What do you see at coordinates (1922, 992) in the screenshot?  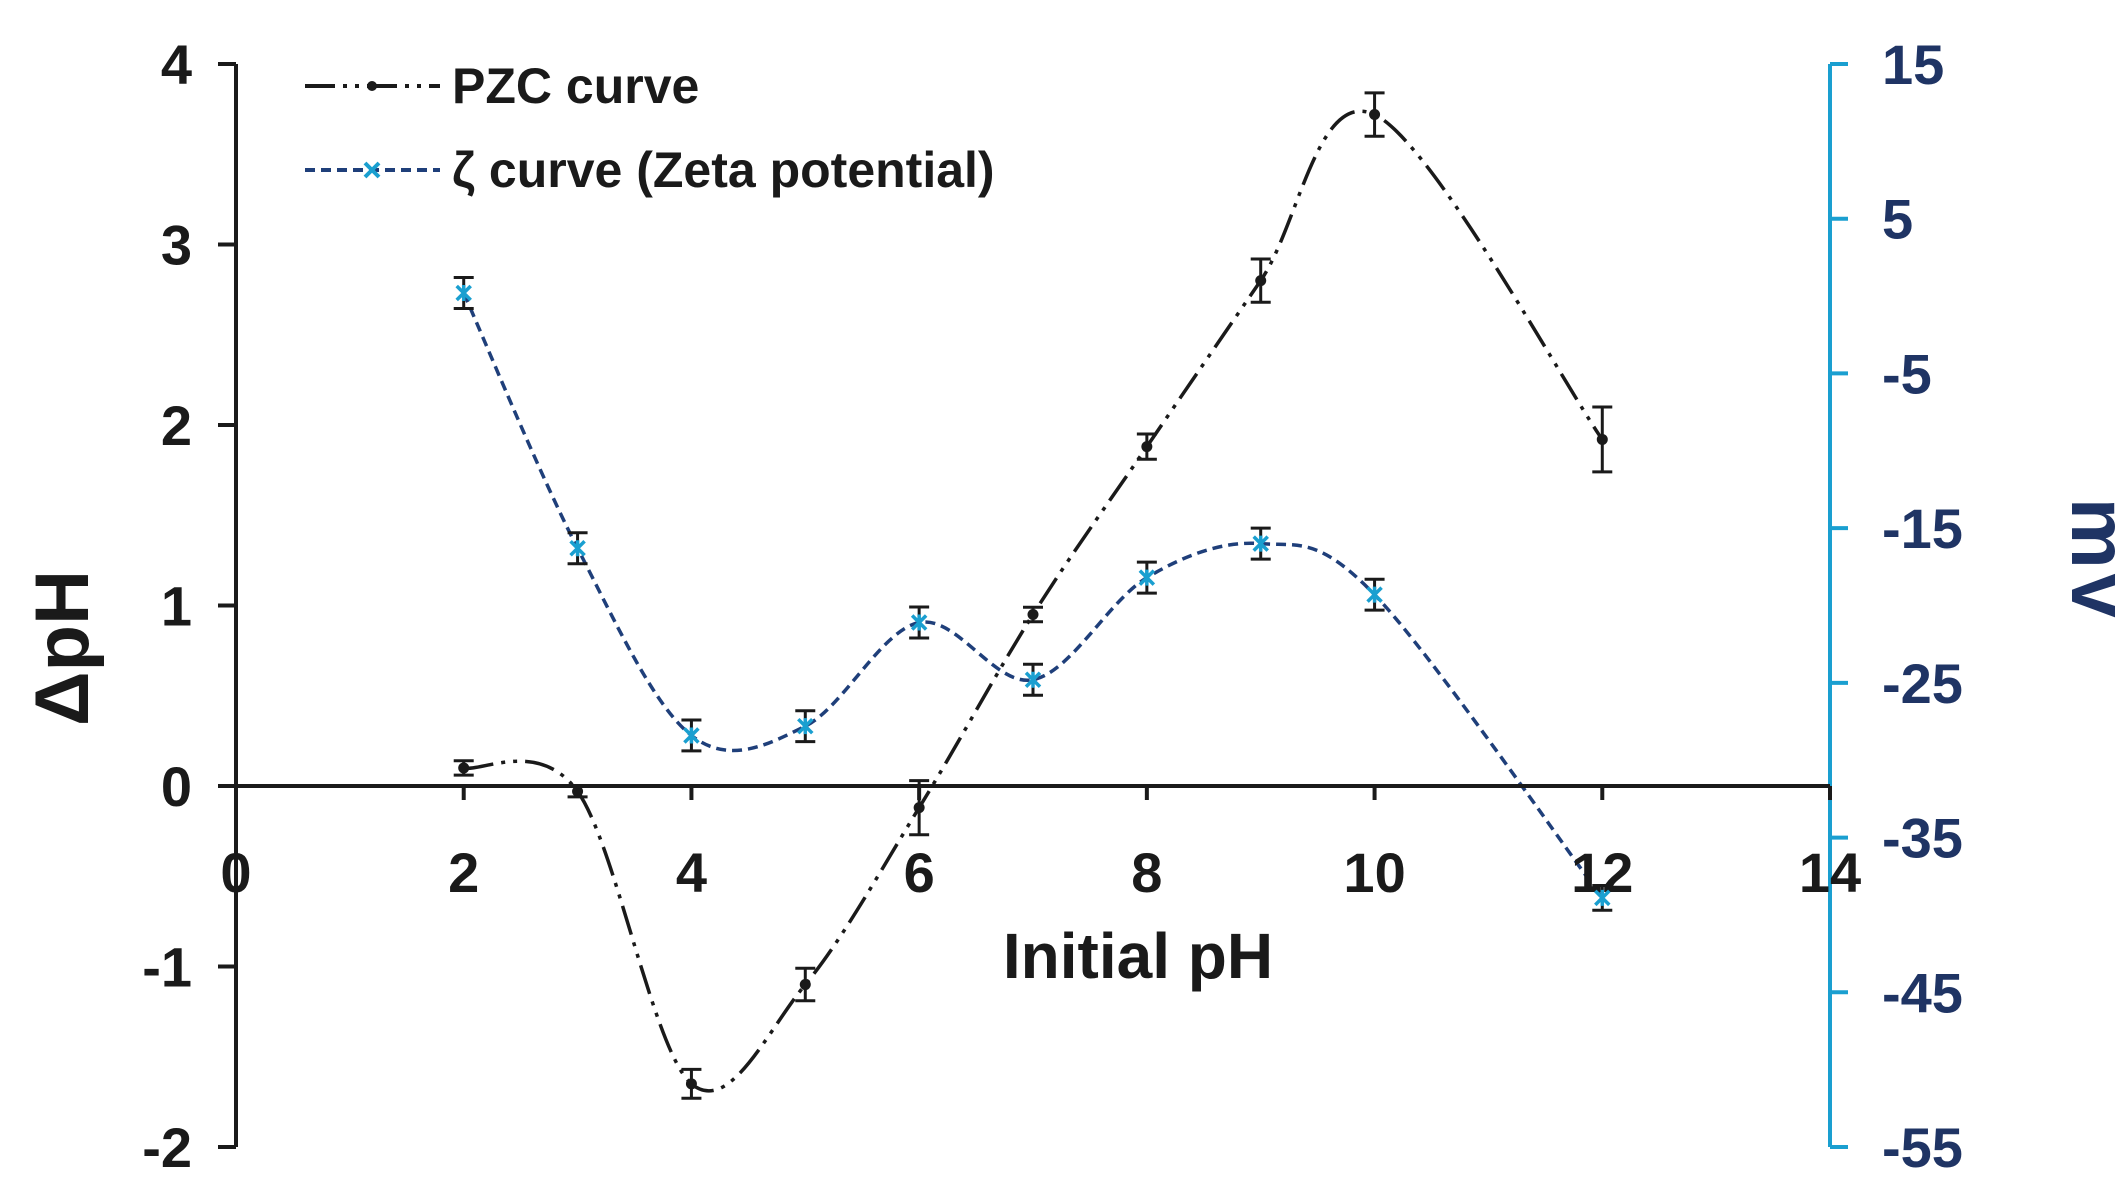 I see `right-y-tick-label: -45` at bounding box center [1922, 992].